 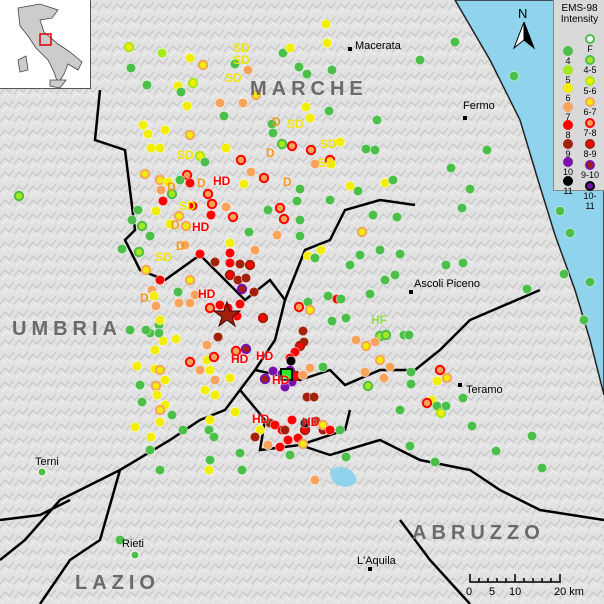 What do you see at coordinates (201, 227) in the screenshot?
I see `damage-label-hd: HD` at bounding box center [201, 227].